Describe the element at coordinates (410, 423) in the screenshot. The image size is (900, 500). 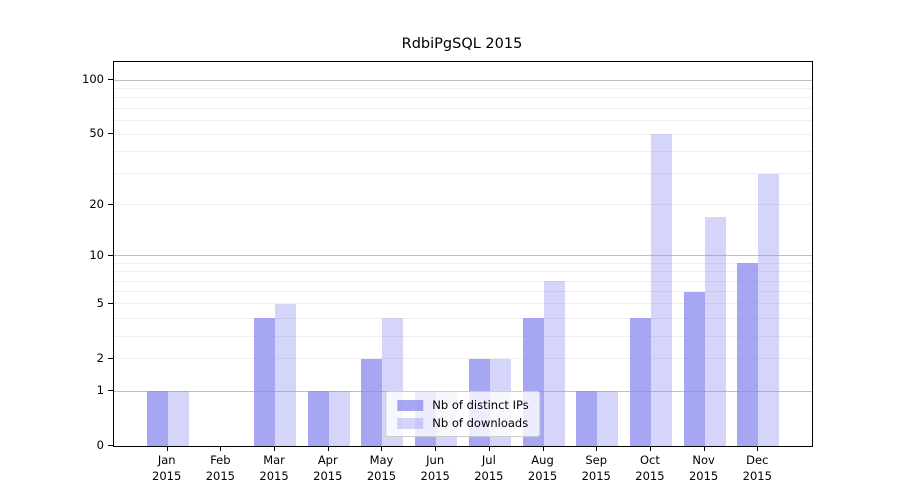
I see `legend-swatch-downloads` at that location.